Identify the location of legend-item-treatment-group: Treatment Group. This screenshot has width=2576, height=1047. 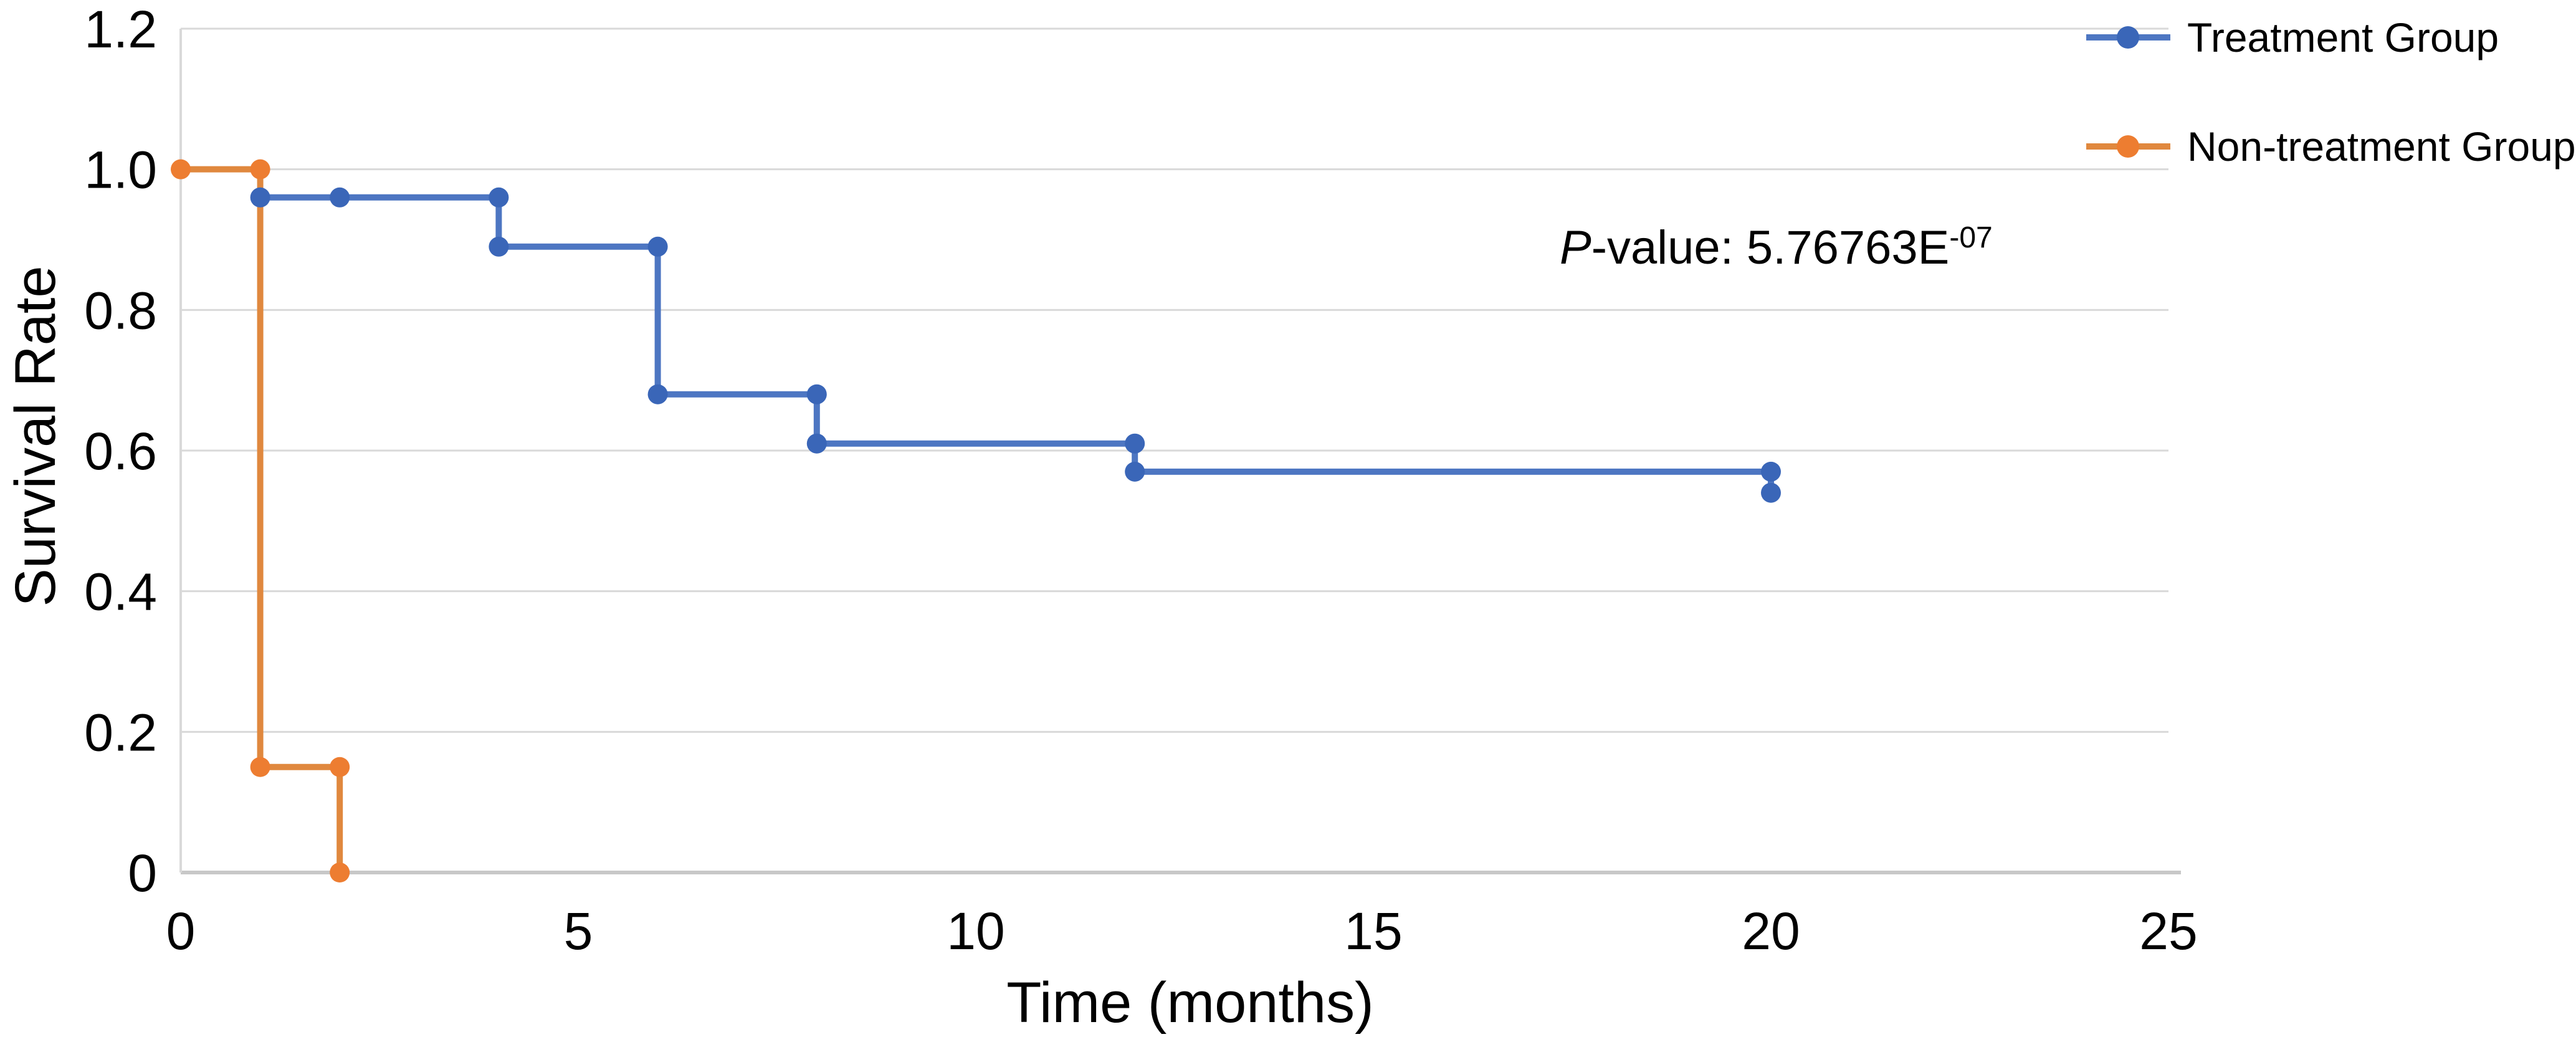
(2293, 37).